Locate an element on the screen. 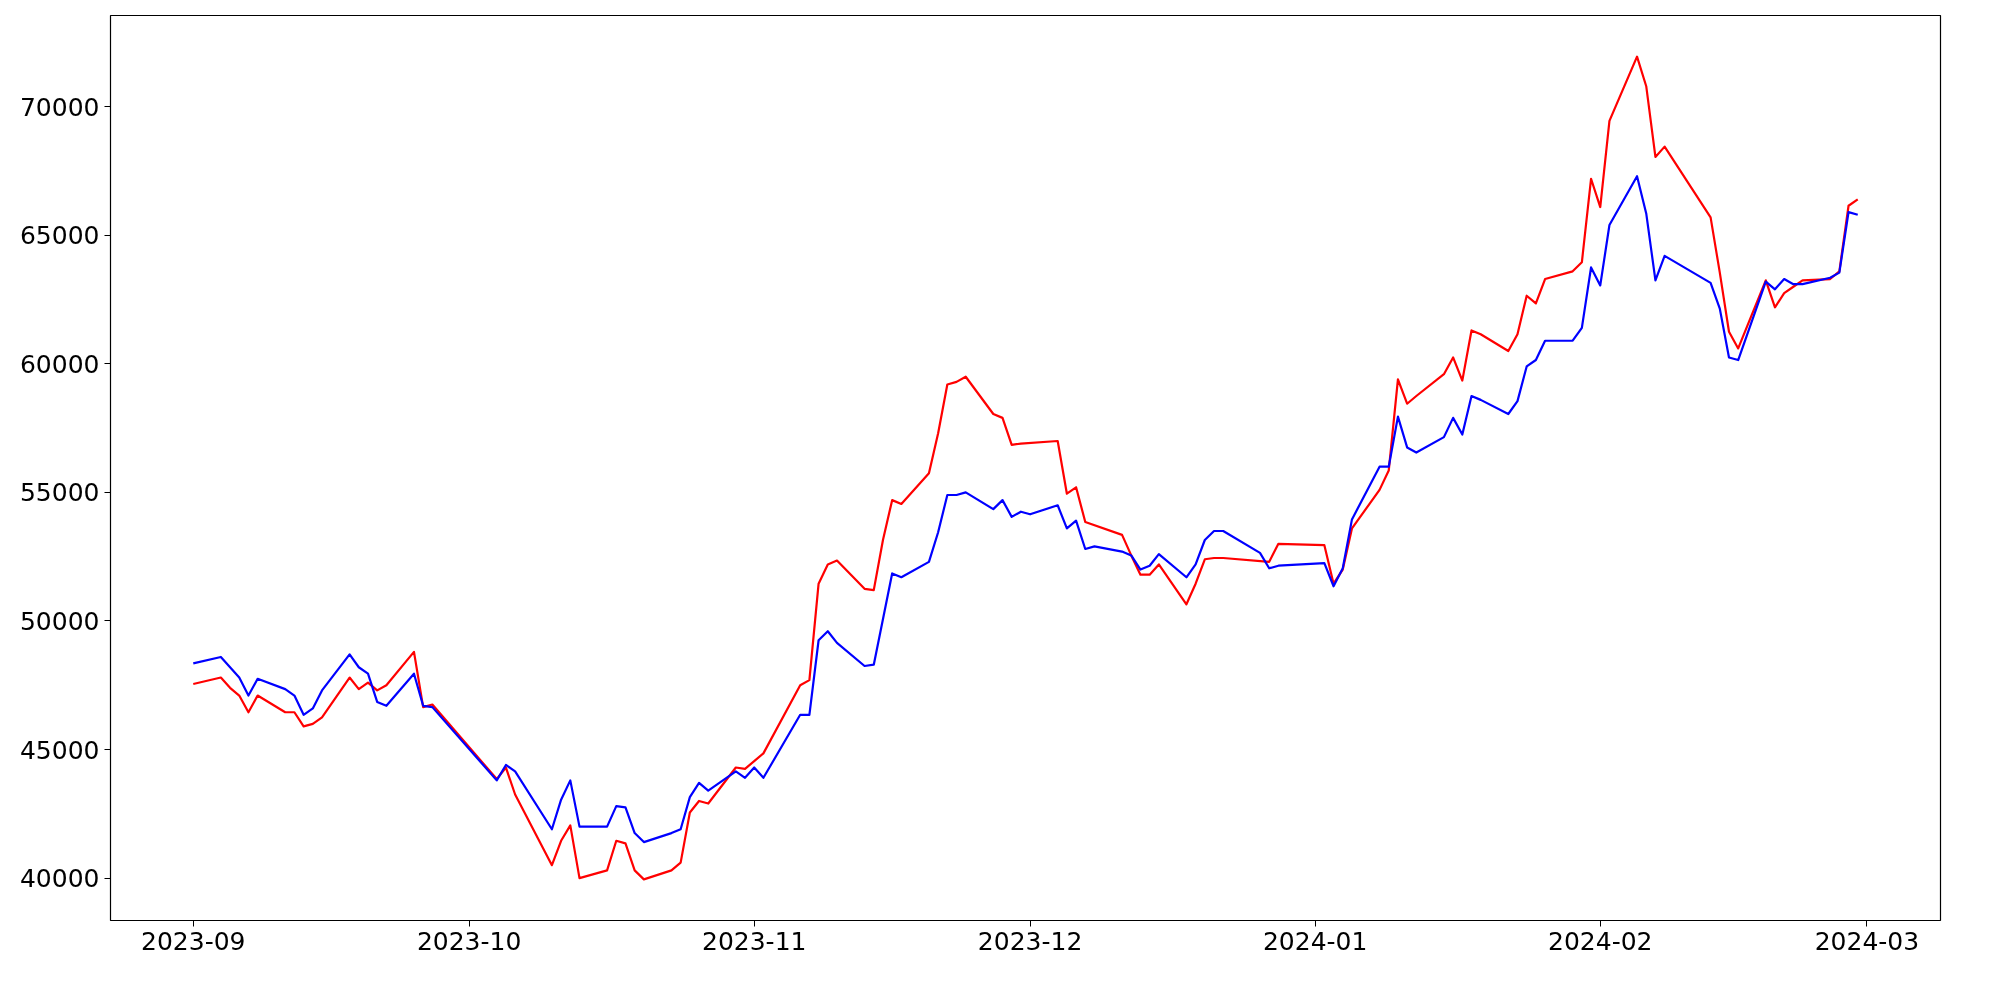 The image size is (2000, 1000). y-tick-label: 50000 is located at coordinates (59, 621).